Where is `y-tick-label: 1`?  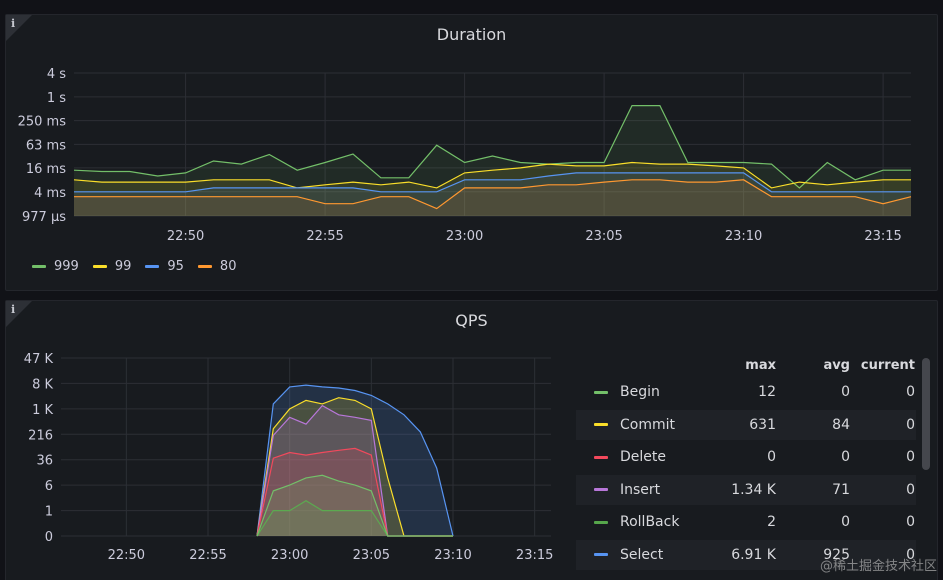
y-tick-label: 1 is located at coordinates (49, 512).